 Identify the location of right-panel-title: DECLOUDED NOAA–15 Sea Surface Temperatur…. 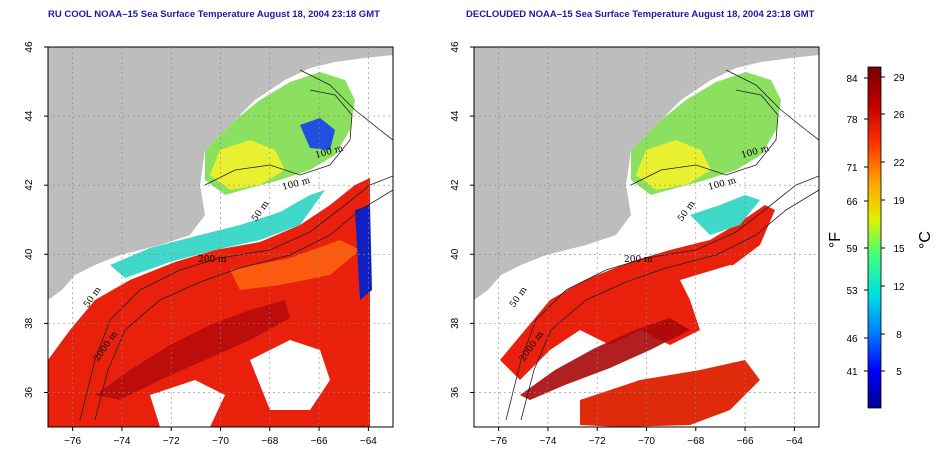
(640, 14).